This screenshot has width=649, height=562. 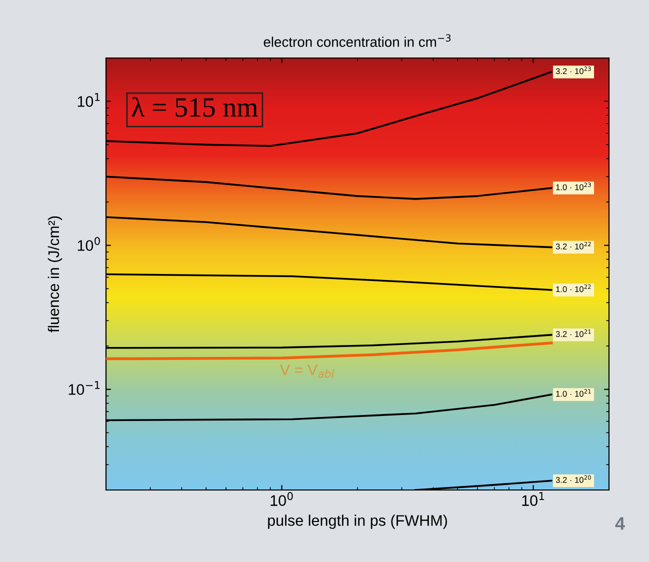 What do you see at coordinates (84, 388) in the screenshot?
I see `y-tick-label: 10$^{−1}$` at bounding box center [84, 388].